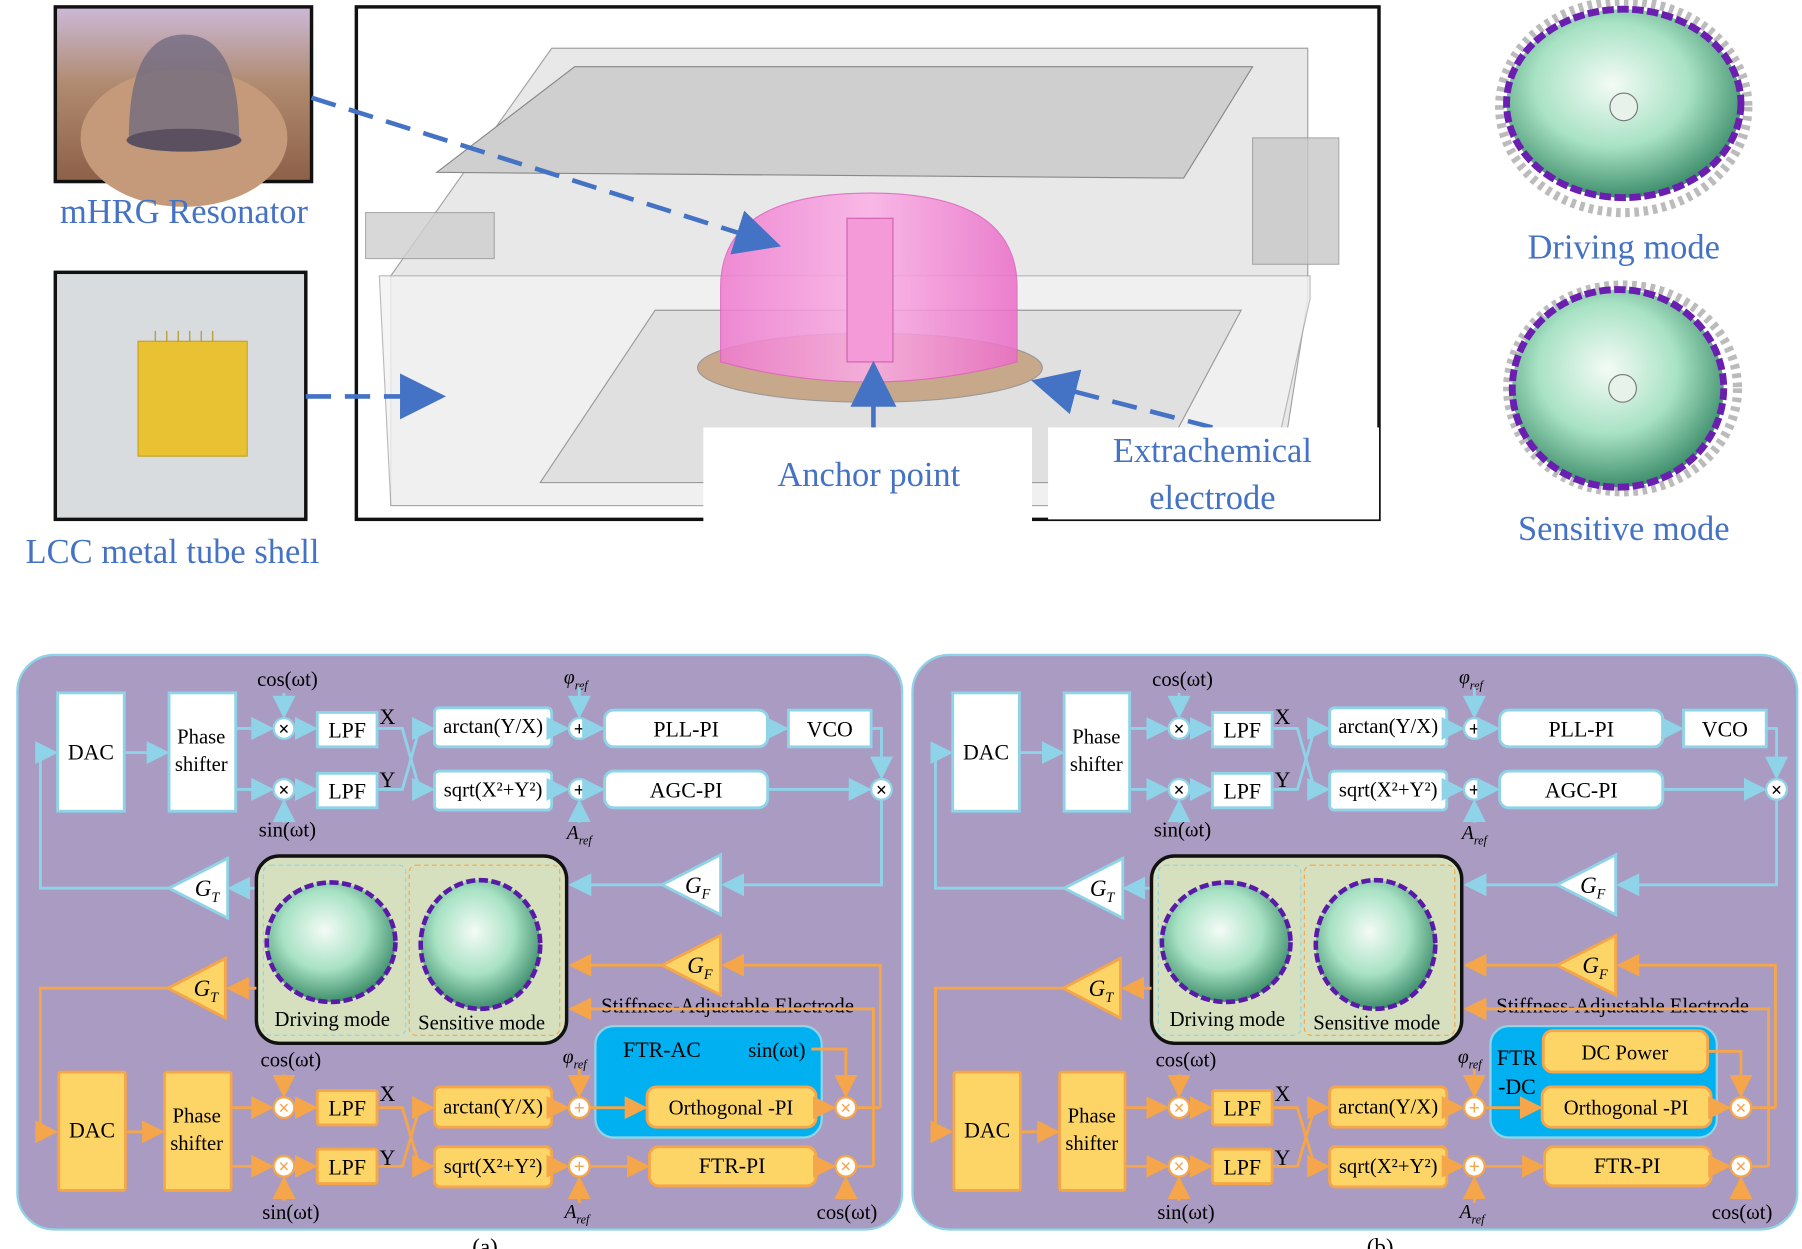  I want to click on magnitude-label: sqrt(X²+Y²), so click(1388, 1167).